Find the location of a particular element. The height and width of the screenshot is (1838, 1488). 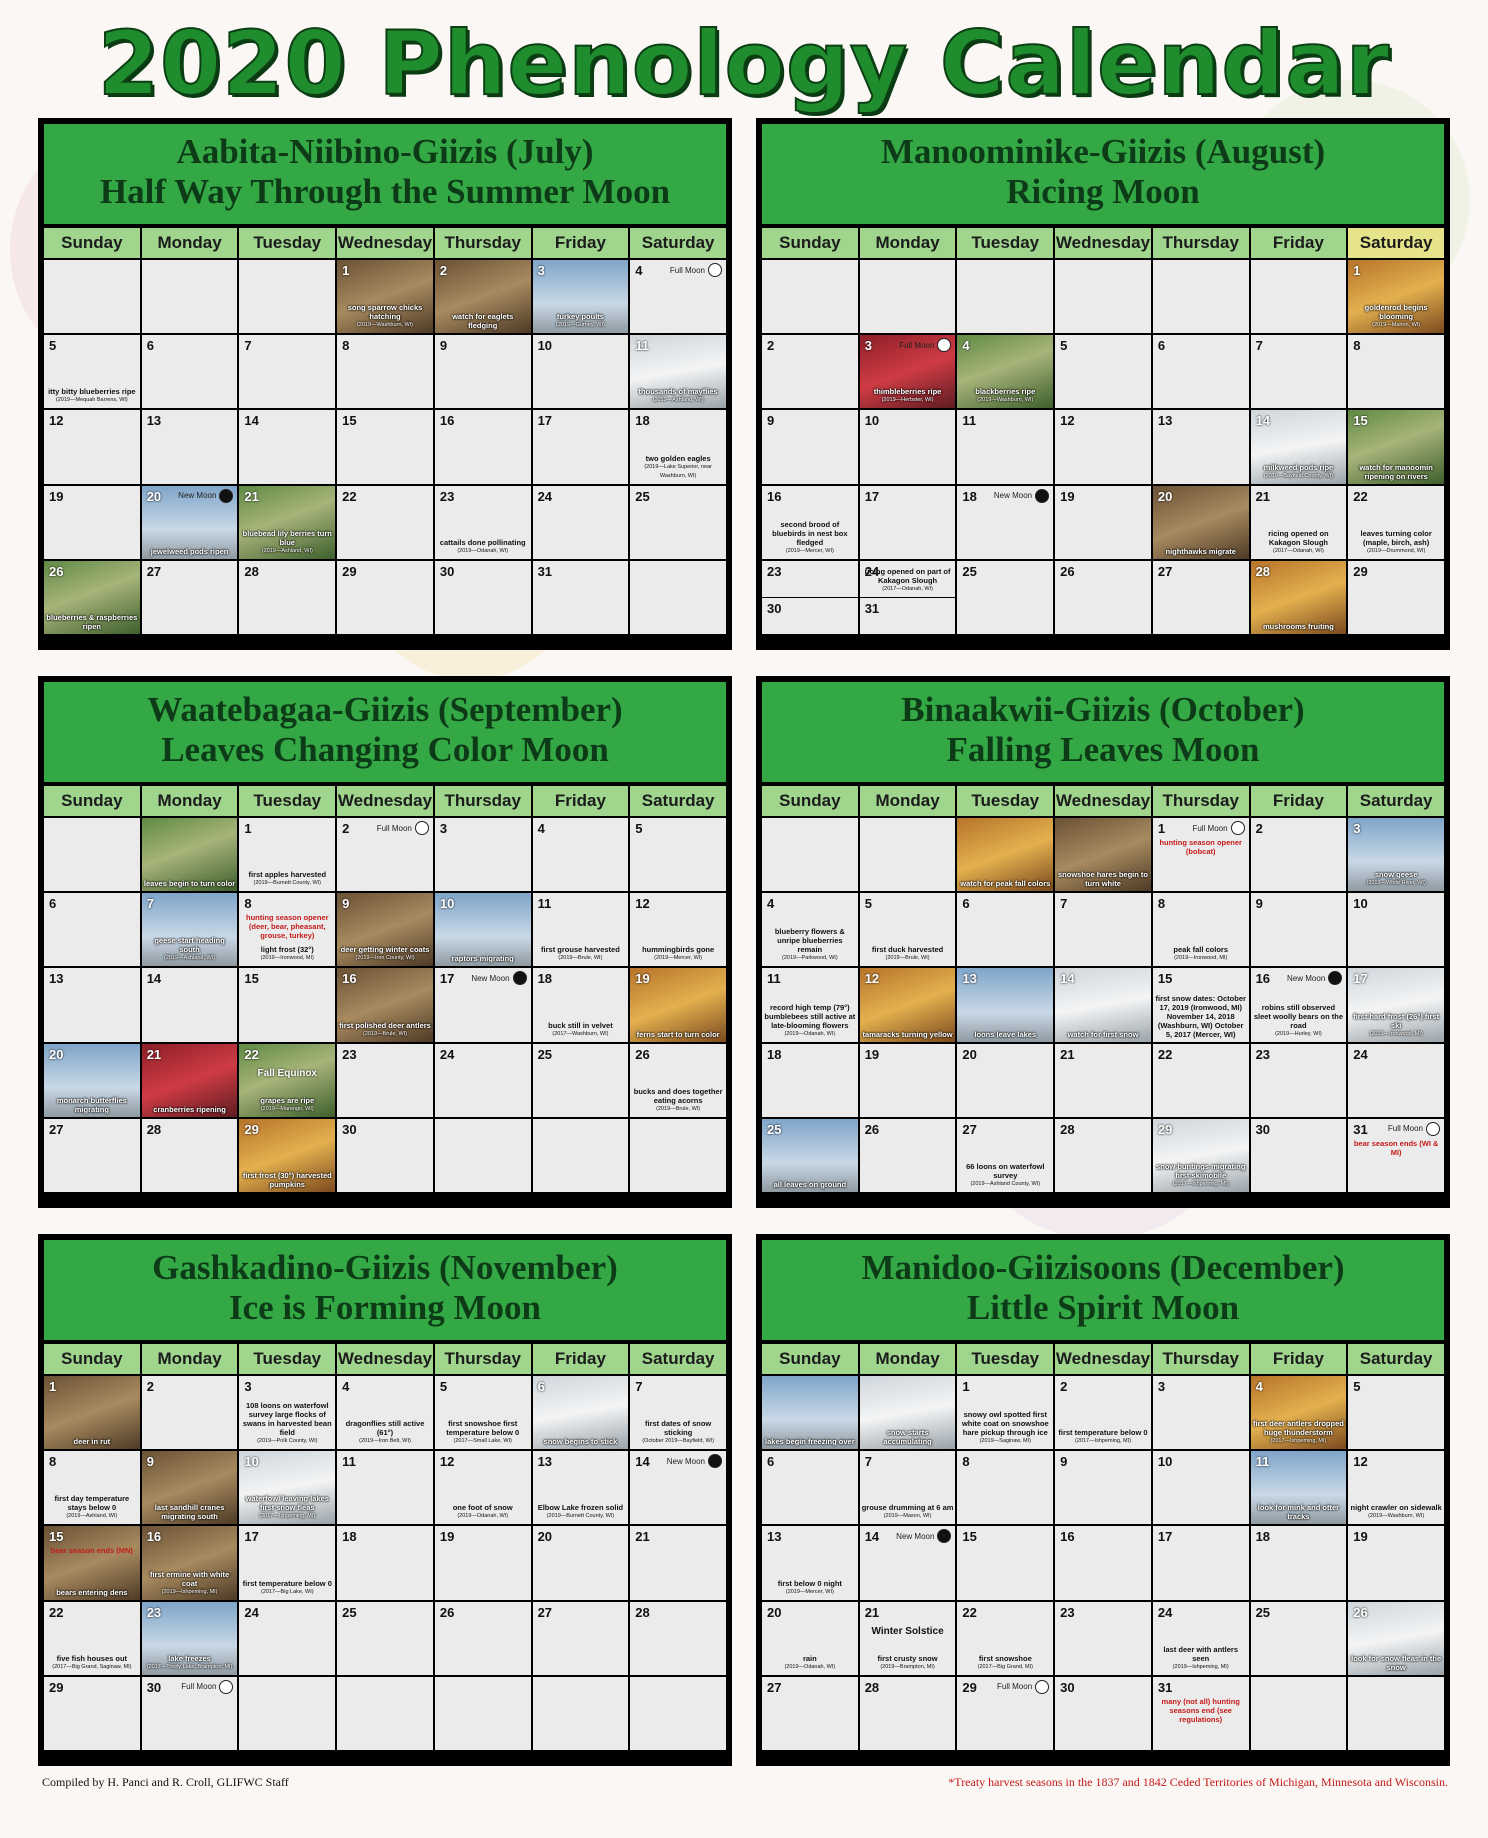

day-cell: 17 New Moon is located at coordinates (482, 1005).